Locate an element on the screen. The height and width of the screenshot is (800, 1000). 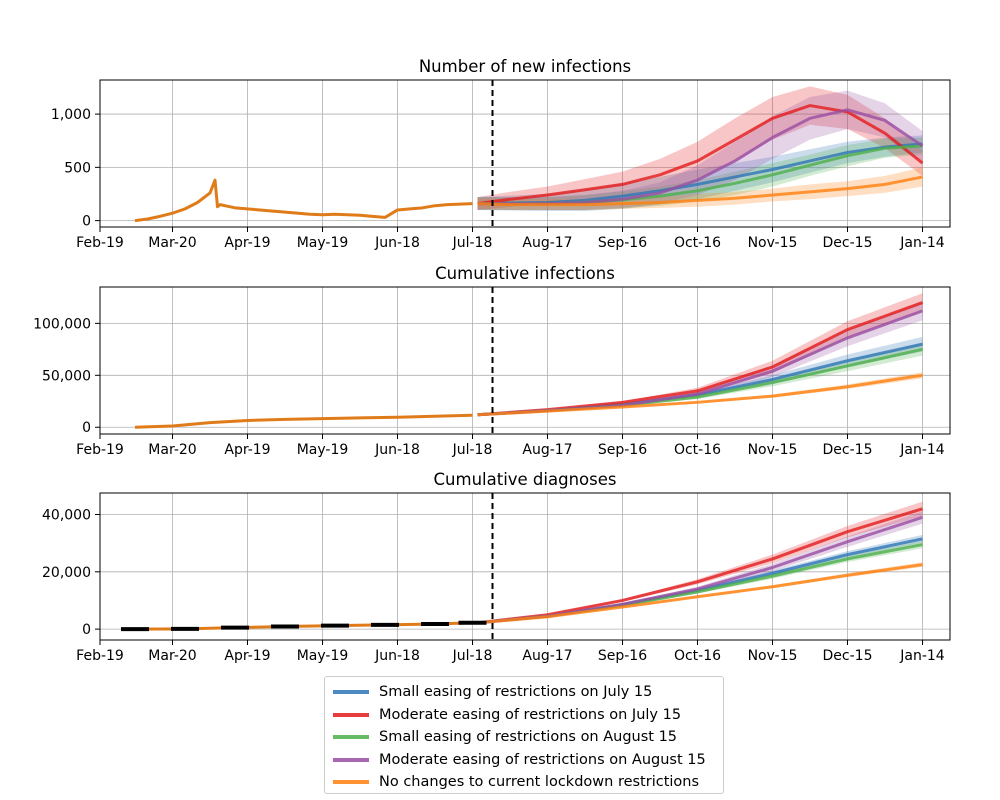
chart-title: Cumulative infections is located at coordinates (525, 273).